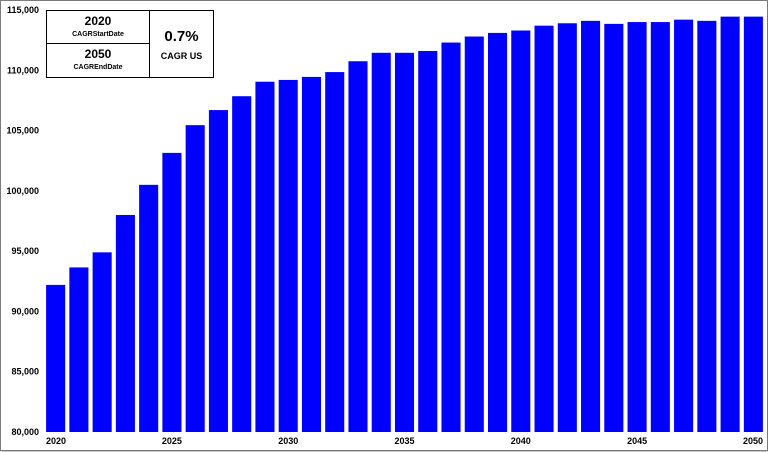 The image size is (768, 452). Describe the element at coordinates (172, 292) in the screenshot. I see `bar-2025` at that location.